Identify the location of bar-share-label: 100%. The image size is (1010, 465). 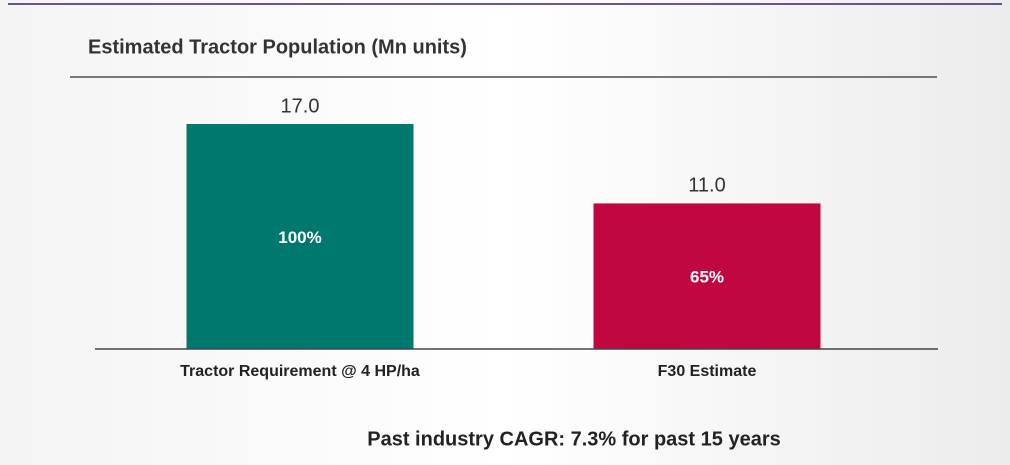
(299, 237).